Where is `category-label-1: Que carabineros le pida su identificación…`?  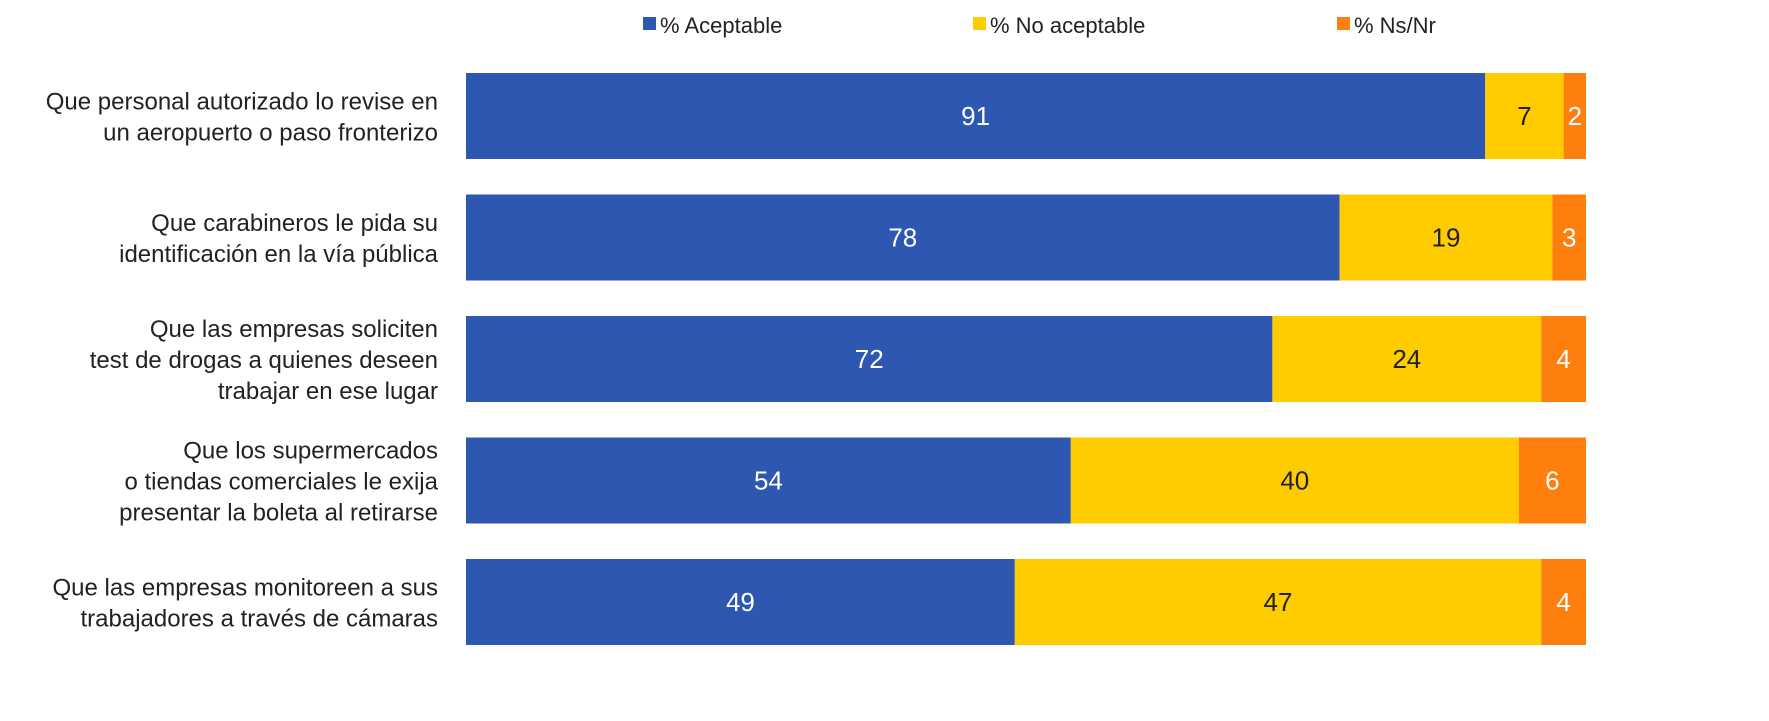 category-label-1: Que carabineros le pida su identificación… is located at coordinates (279, 239).